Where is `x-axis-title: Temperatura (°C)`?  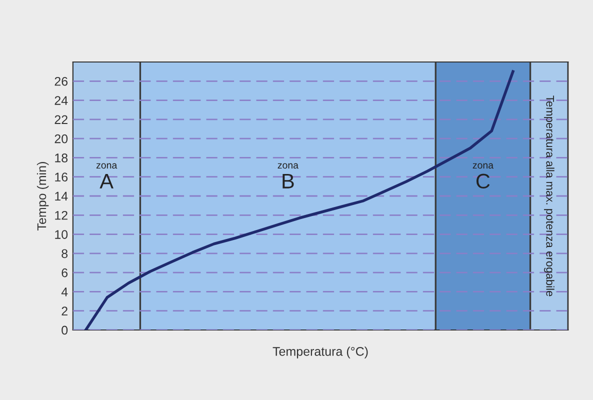
x-axis-title: Temperatura (°C) is located at coordinates (320, 352).